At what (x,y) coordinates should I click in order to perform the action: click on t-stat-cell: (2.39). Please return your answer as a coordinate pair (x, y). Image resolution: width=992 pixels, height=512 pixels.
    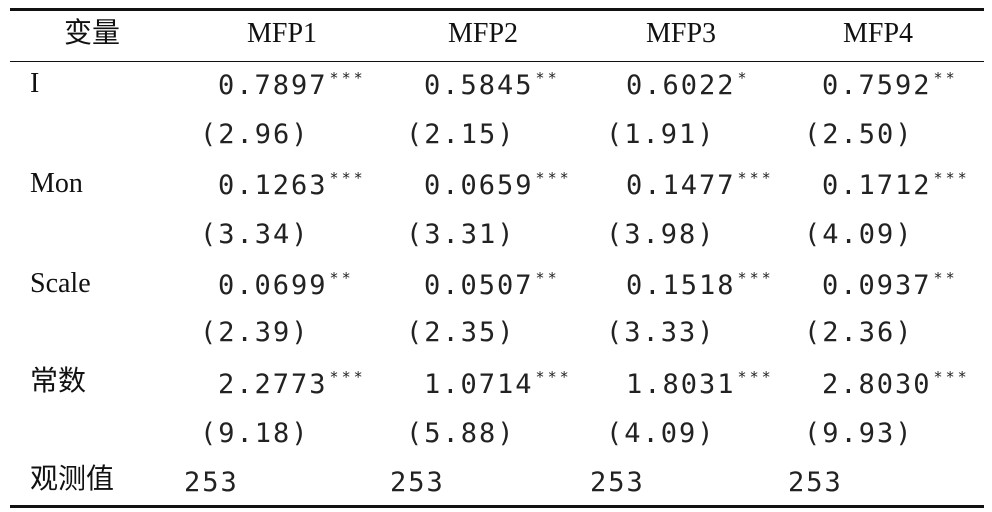
    Looking at the image, I should click on (255, 332).